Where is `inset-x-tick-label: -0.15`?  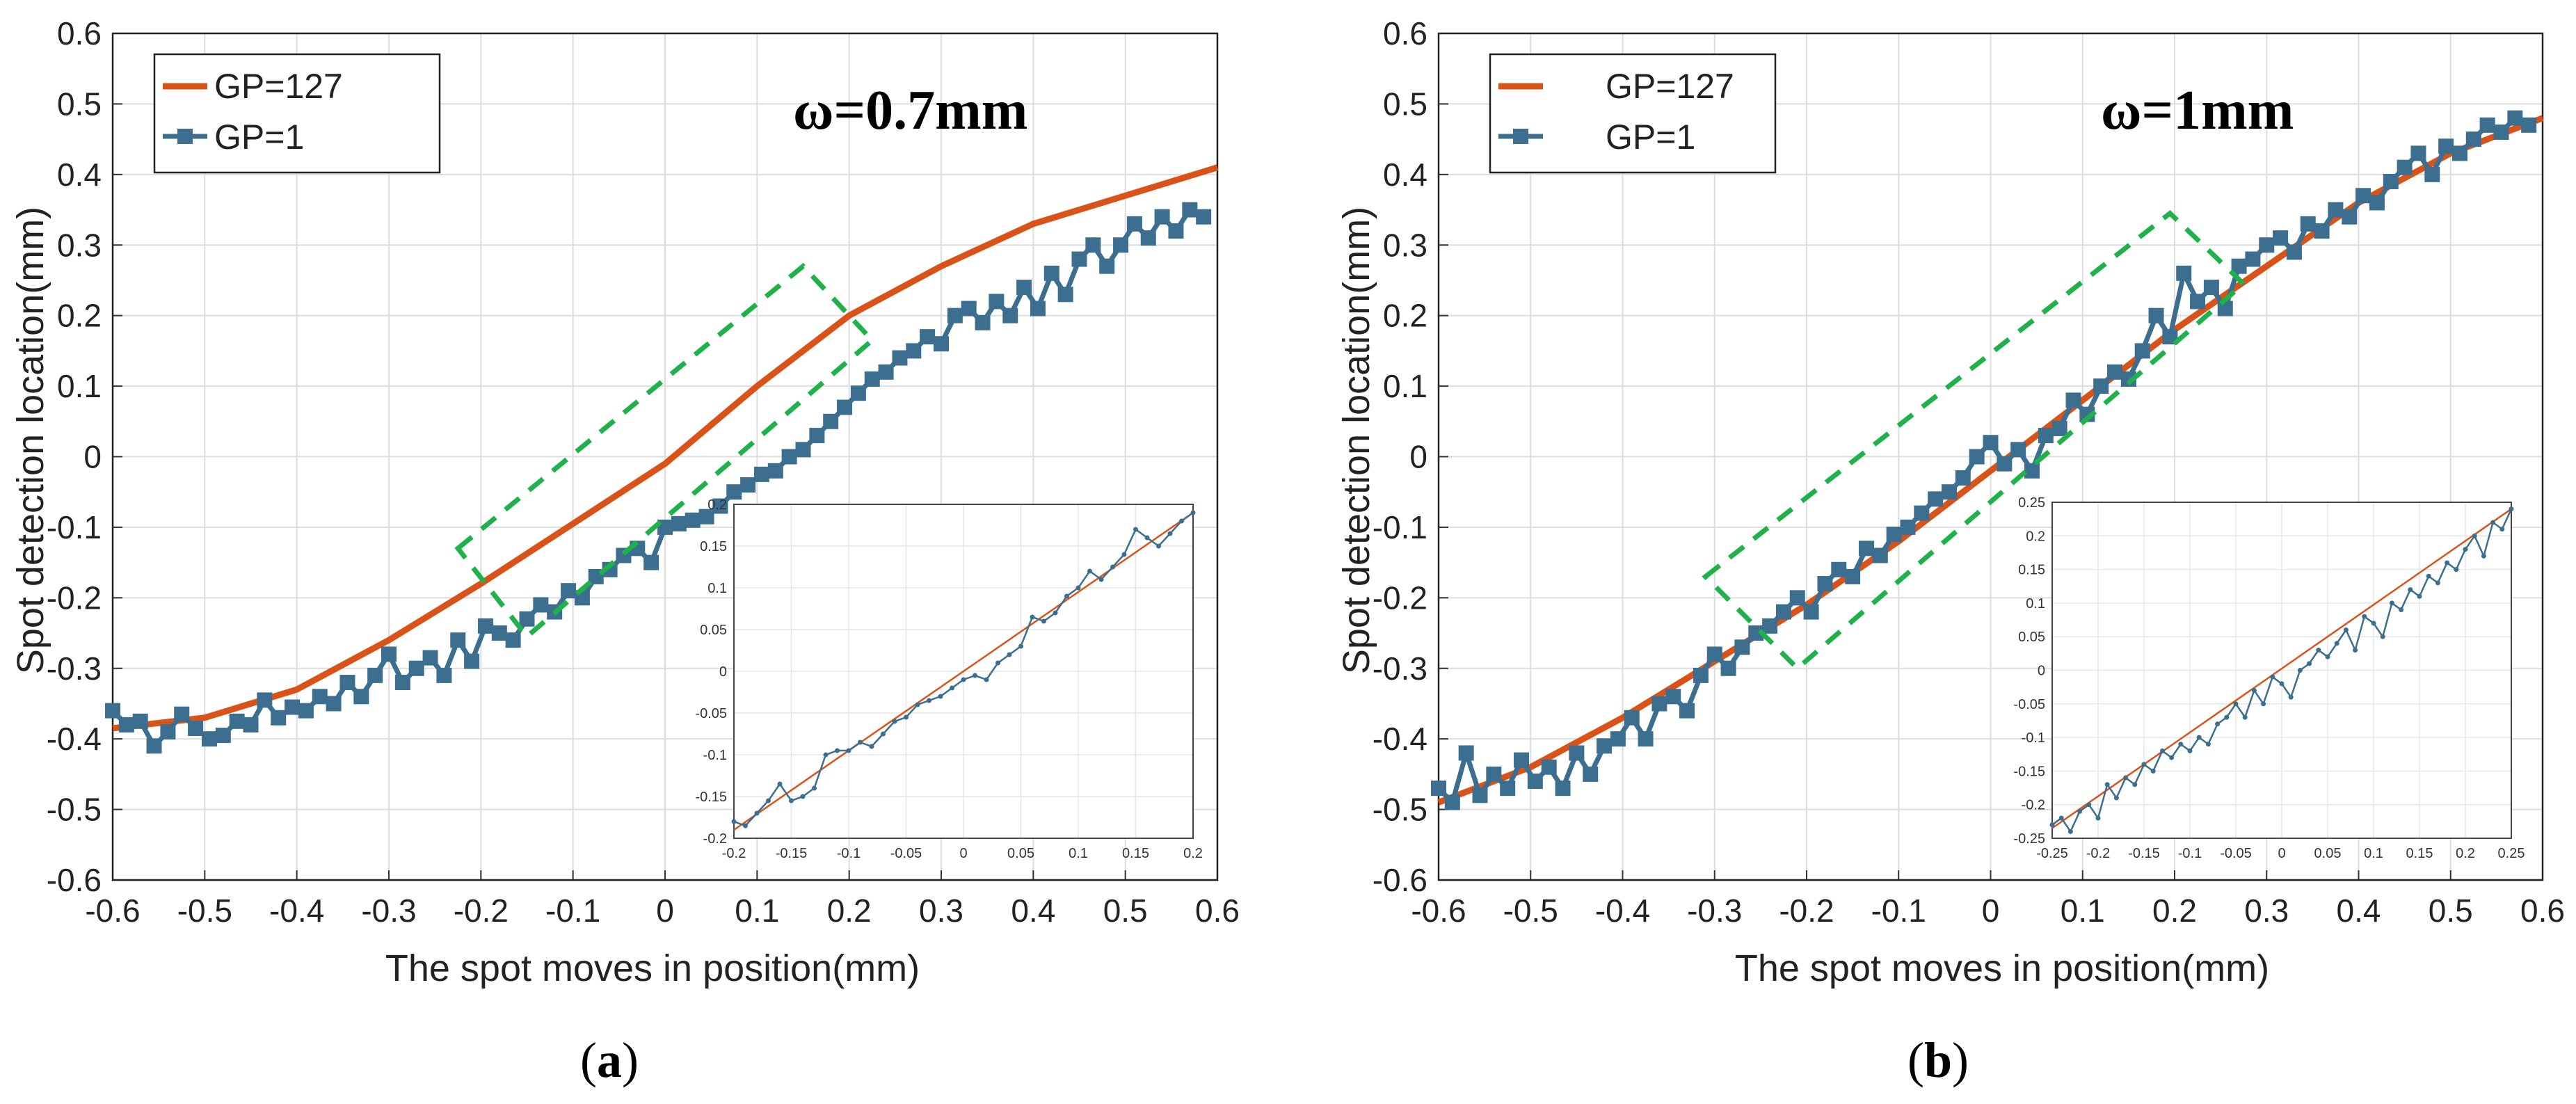 inset-x-tick-label: -0.15 is located at coordinates (2144, 853).